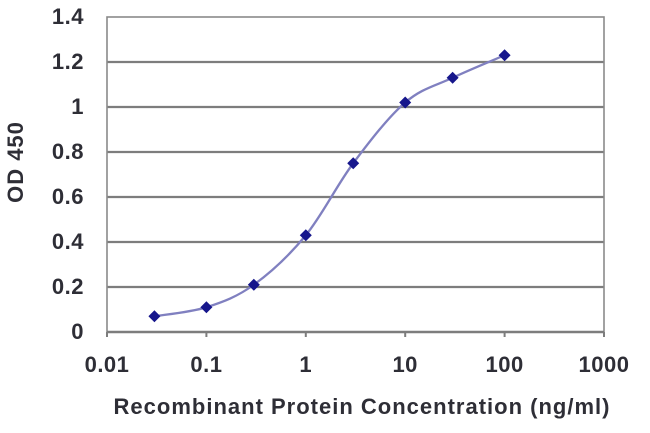 The image size is (650, 433). Describe the element at coordinates (15, 162) in the screenshot. I see `y-axis-title: OD 450` at that location.